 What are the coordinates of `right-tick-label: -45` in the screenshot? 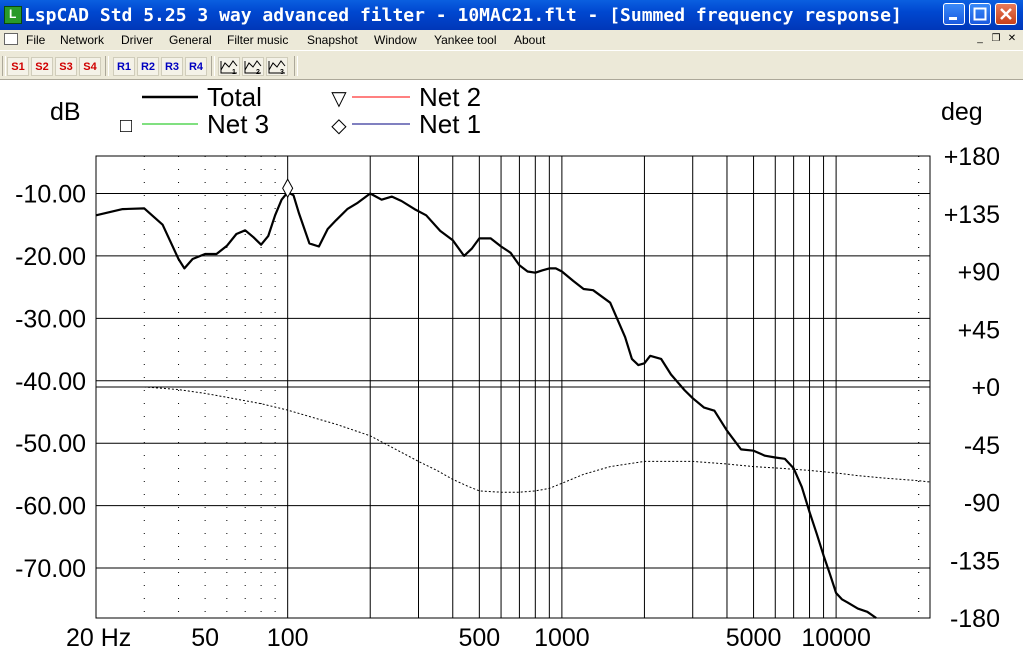 It's located at (982, 446).